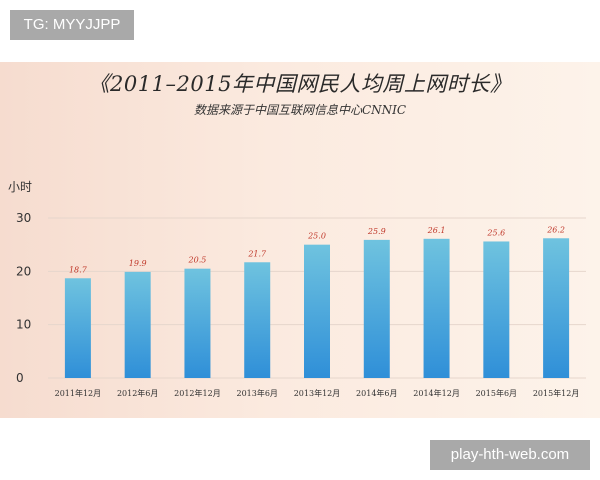 The width and height of the screenshot is (600, 480). What do you see at coordinates (23, 271) in the screenshot?
I see `y-tick-label: 20` at bounding box center [23, 271].